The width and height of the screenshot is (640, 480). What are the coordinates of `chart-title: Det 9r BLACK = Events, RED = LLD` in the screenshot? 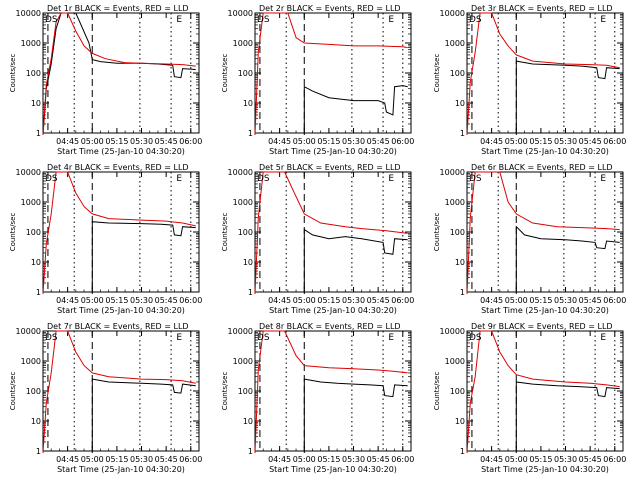 It's located at (542, 326).